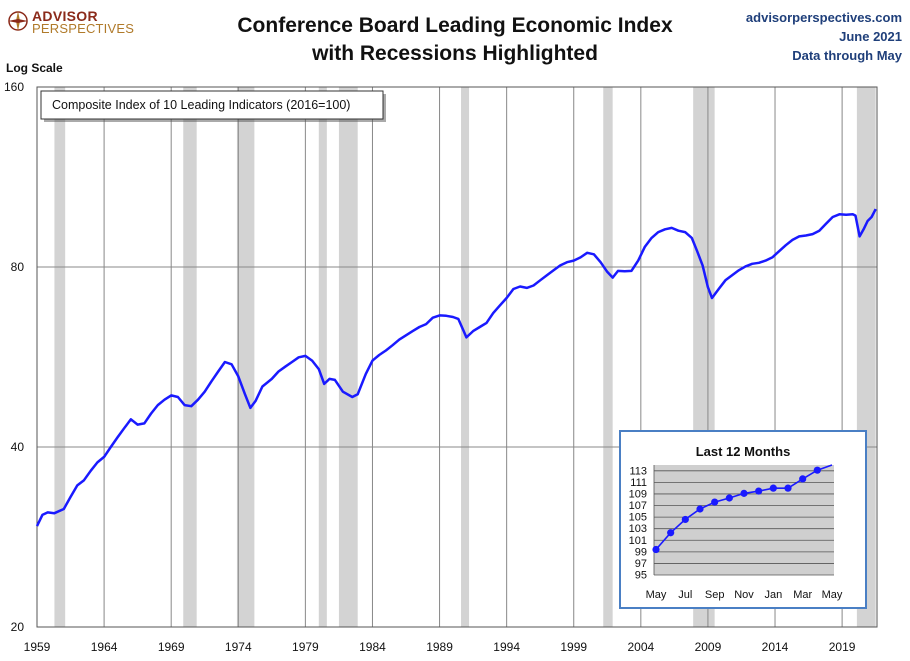 This screenshot has height=661, width=910. Describe the element at coordinates (439, 647) in the screenshot. I see `x-tick-label: 1989` at that location.